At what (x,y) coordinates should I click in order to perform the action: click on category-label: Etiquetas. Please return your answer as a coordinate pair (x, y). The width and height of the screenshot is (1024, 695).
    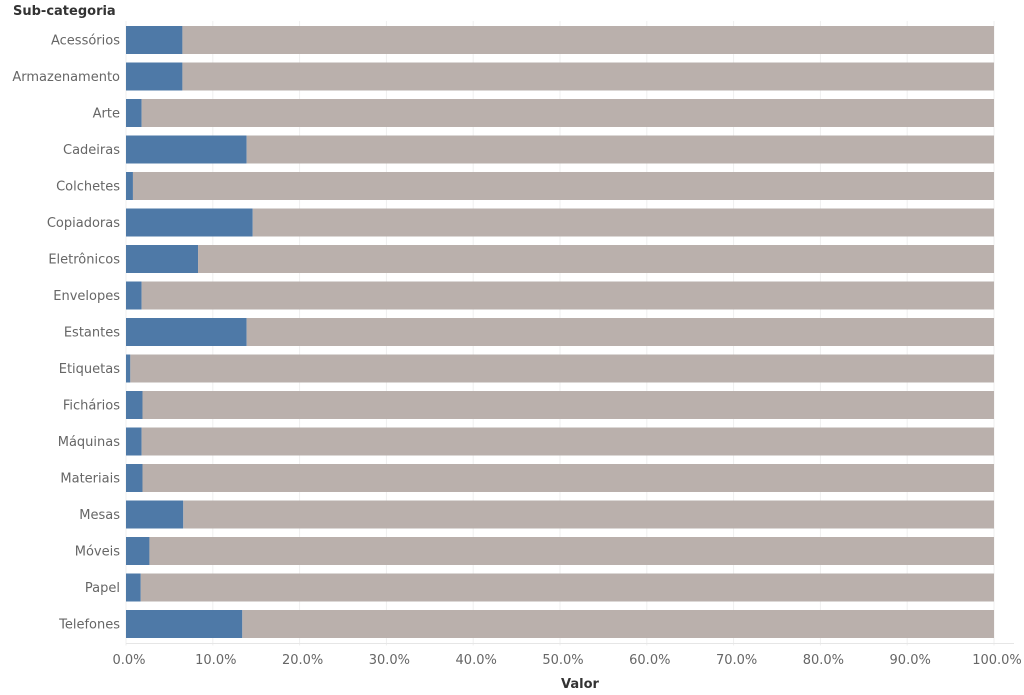
    Looking at the image, I should click on (89, 369).